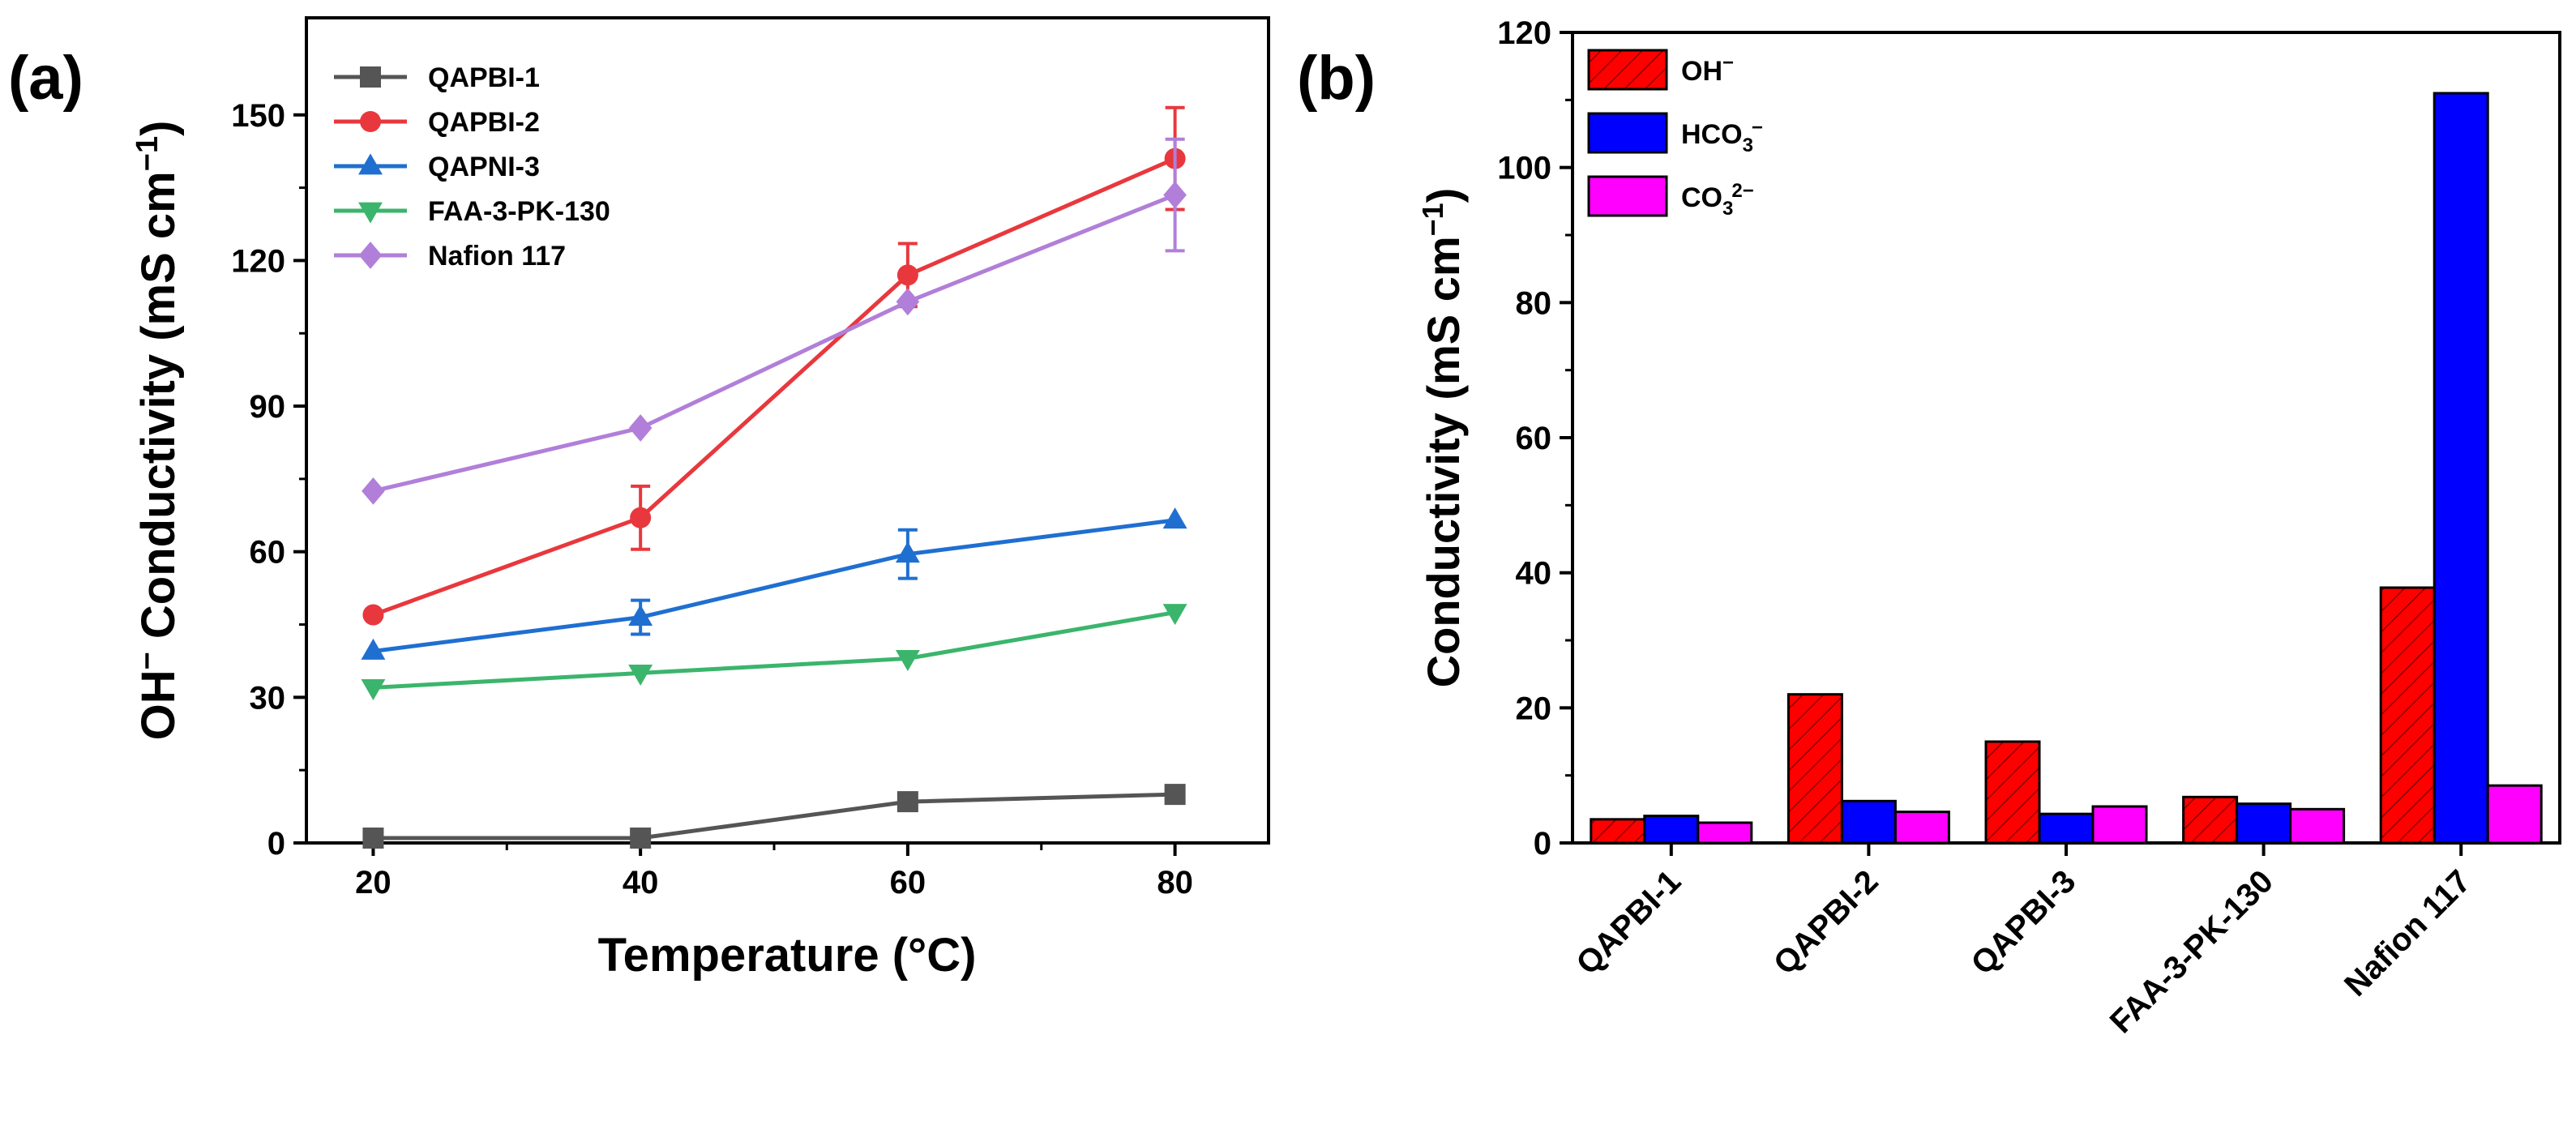  I want to click on y-tick-label: 80, so click(1534, 303).